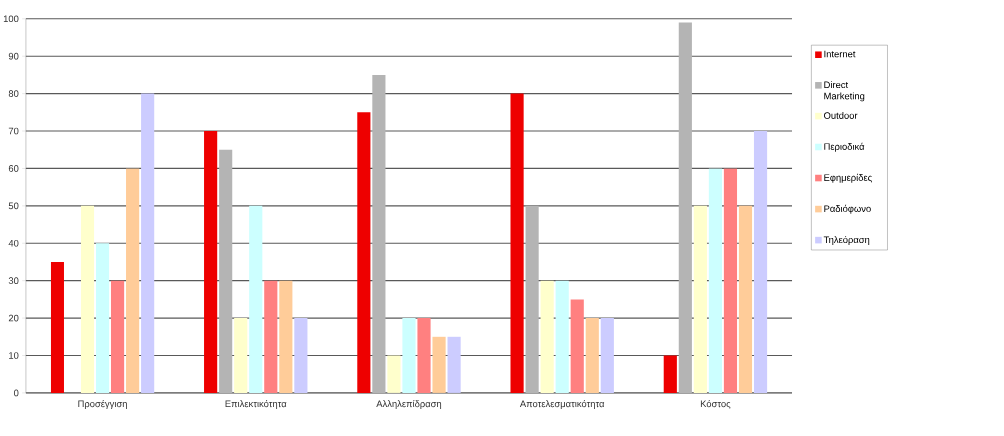 This screenshot has height=436, width=1004. I want to click on legend-label: Direct Marketing, so click(844, 91).